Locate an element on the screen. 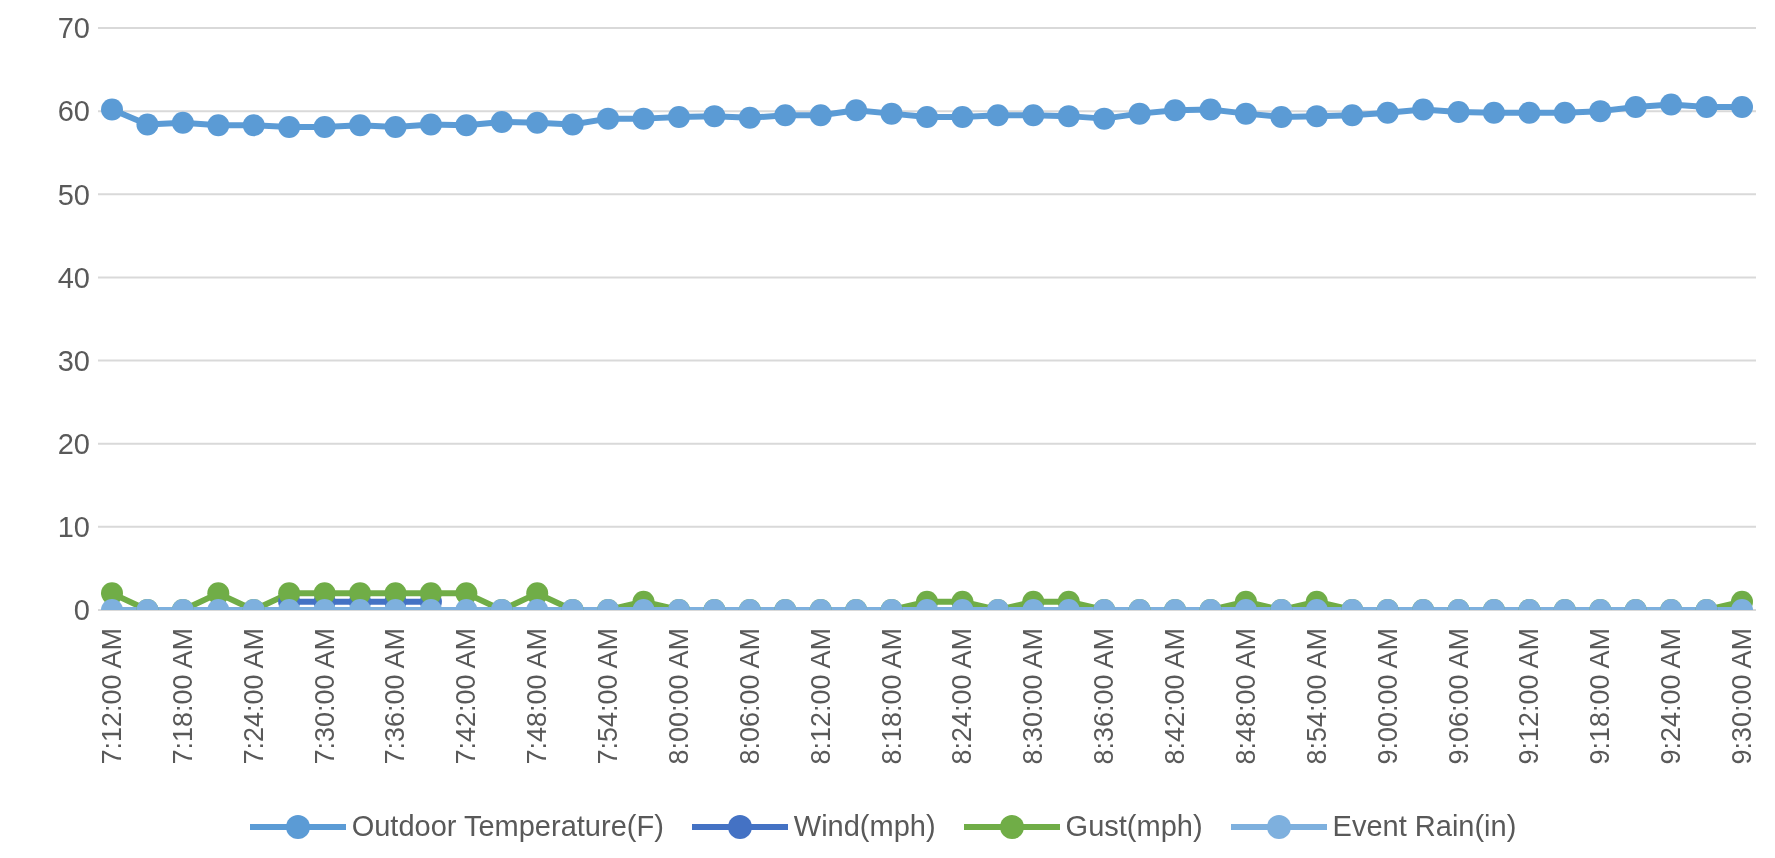 Image resolution: width=1775 pixels, height=858 pixels. x-tick-label: 8:48:00 AM is located at coordinates (1245, 696).